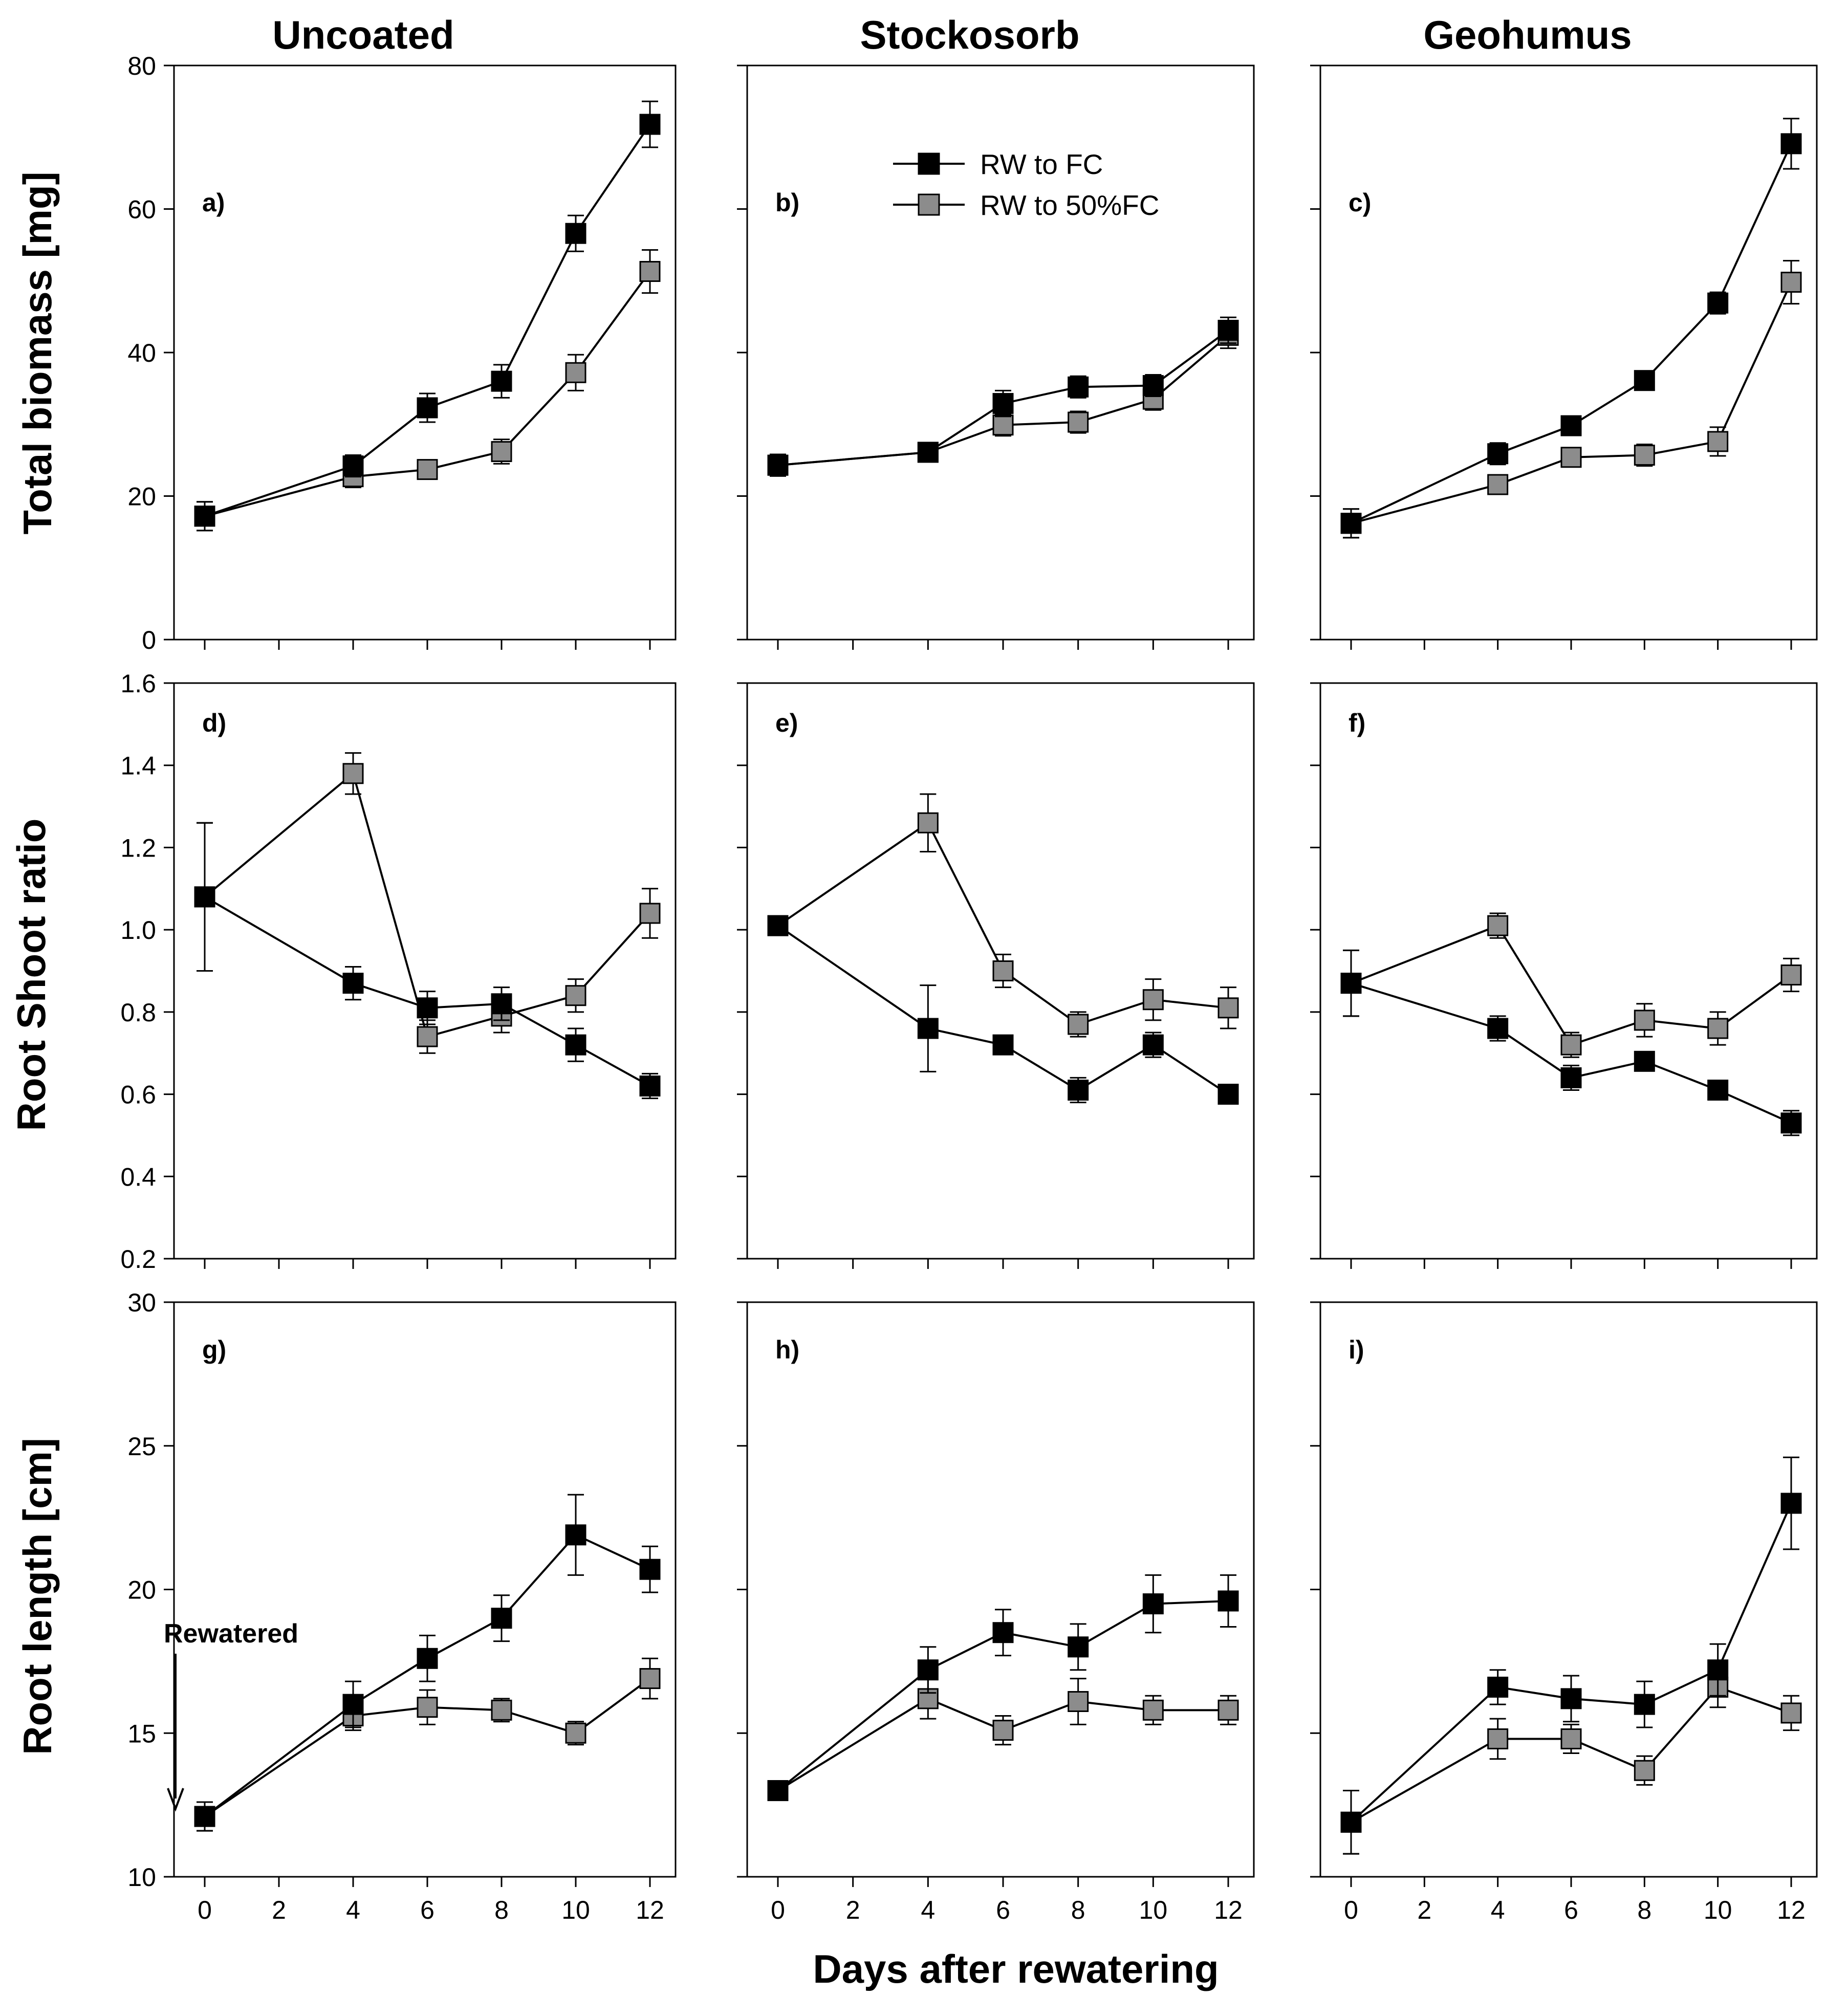  What do you see at coordinates (929, 204) in the screenshot?
I see `legend-marker-rw-to-50fc` at bounding box center [929, 204].